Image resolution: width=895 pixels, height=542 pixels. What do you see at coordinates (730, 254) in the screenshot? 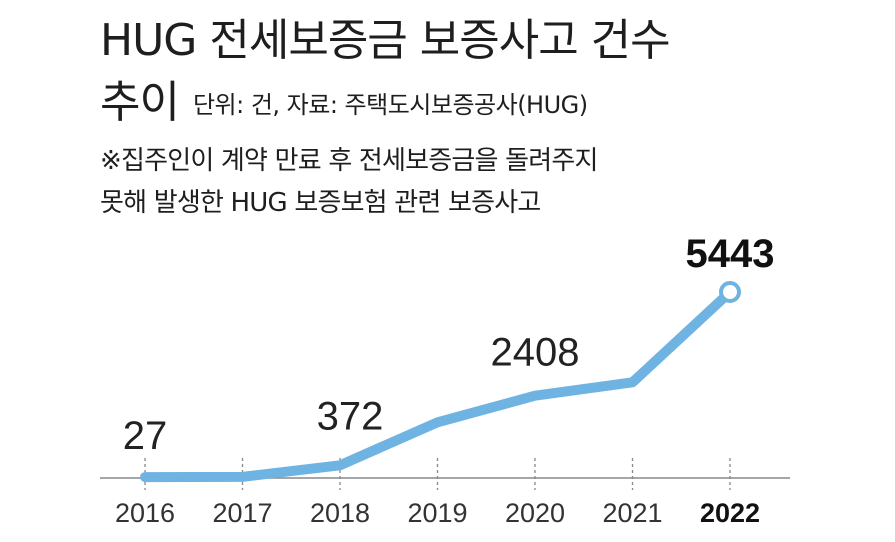
I see `data-label-2022: 5443` at bounding box center [730, 254].